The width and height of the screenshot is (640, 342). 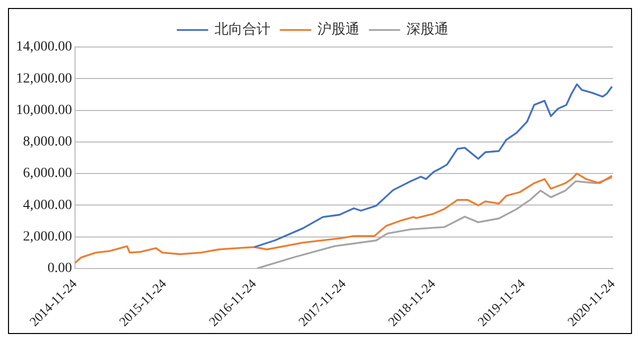 I want to click on y-tick-label: 8,000.00, so click(x=47, y=142).